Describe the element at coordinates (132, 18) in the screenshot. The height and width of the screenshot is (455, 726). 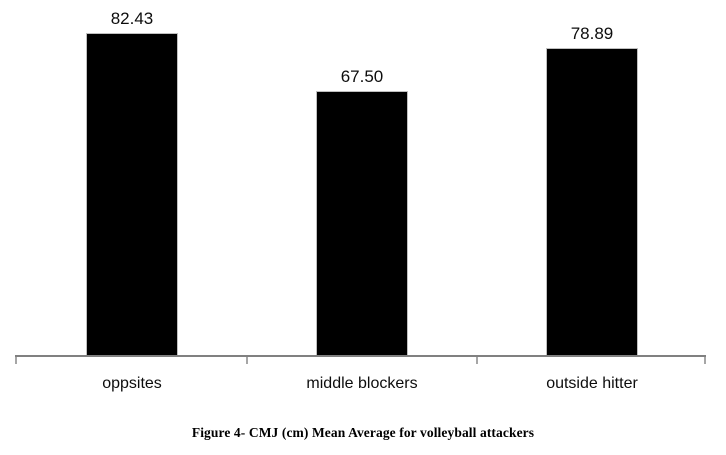
I see `bar-value-label-1: 82.43` at that location.